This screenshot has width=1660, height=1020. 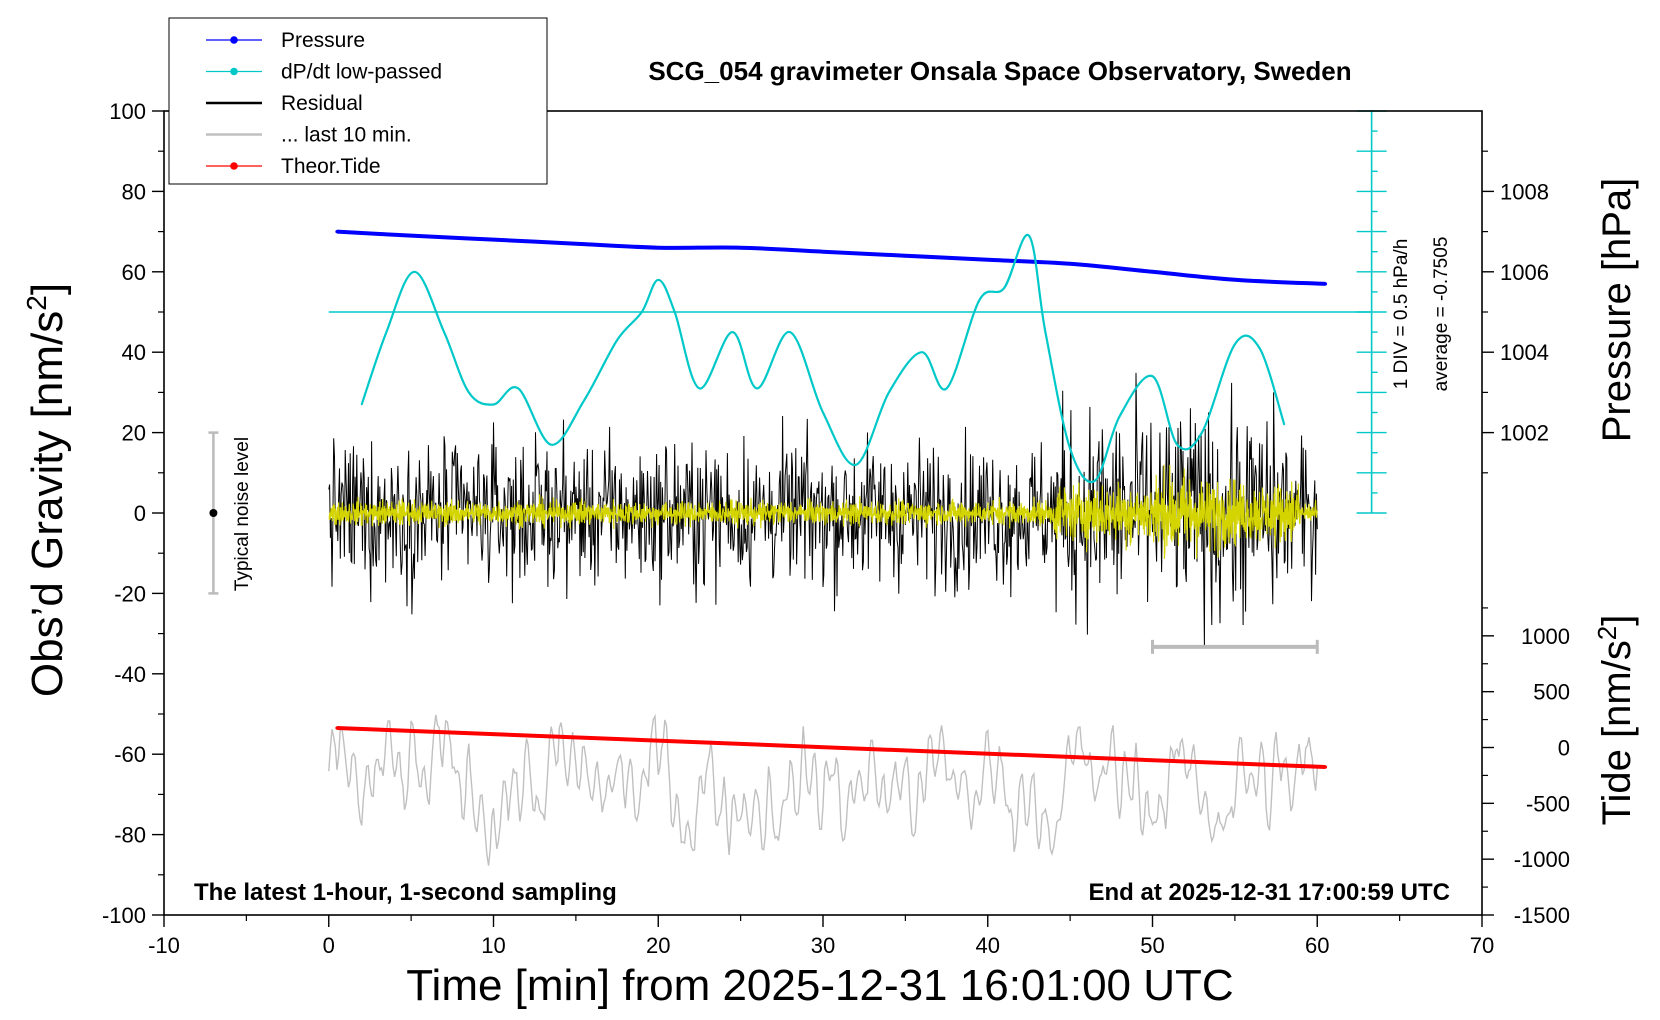 I want to click on legend-label-residual: Residual, so click(x=322, y=103).